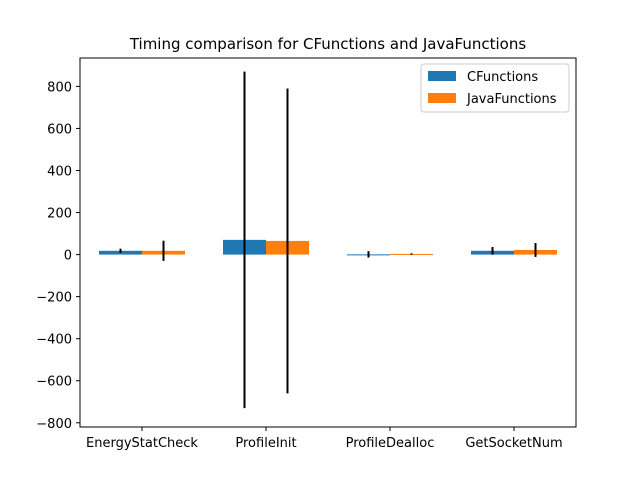 The image size is (640, 480). What do you see at coordinates (142, 443) in the screenshot?
I see `x-tick-label: EnergyStatCheck` at bounding box center [142, 443].